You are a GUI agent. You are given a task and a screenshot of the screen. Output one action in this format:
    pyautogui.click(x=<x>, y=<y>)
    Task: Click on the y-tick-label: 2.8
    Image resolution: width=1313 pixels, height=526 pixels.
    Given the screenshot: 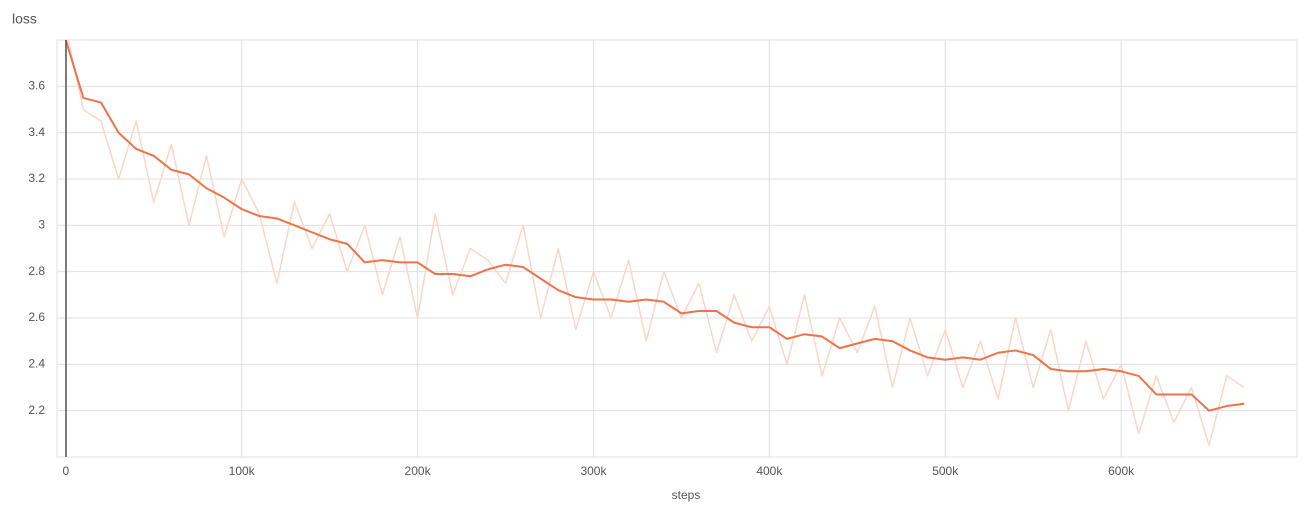 What is the action you would take?
    pyautogui.click(x=36, y=271)
    